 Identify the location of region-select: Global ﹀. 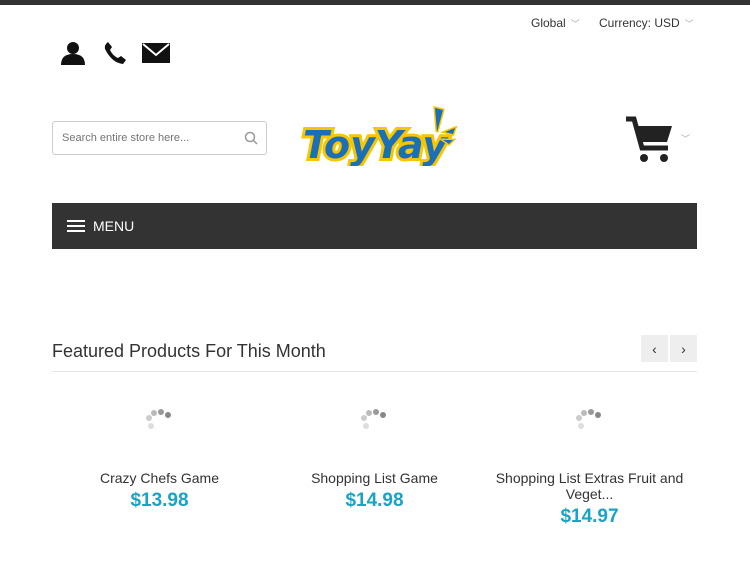
(555, 23).